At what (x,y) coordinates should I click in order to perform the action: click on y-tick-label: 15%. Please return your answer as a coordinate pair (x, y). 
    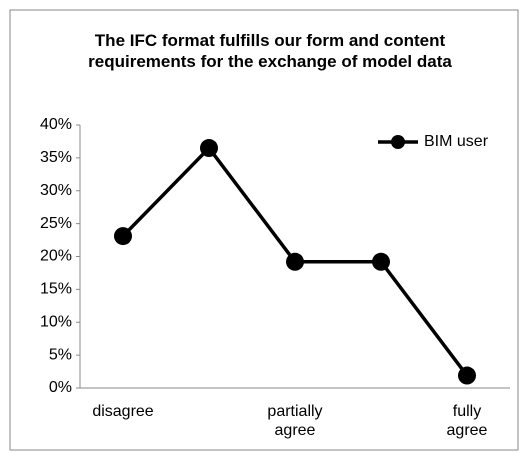
    Looking at the image, I should click on (56, 289).